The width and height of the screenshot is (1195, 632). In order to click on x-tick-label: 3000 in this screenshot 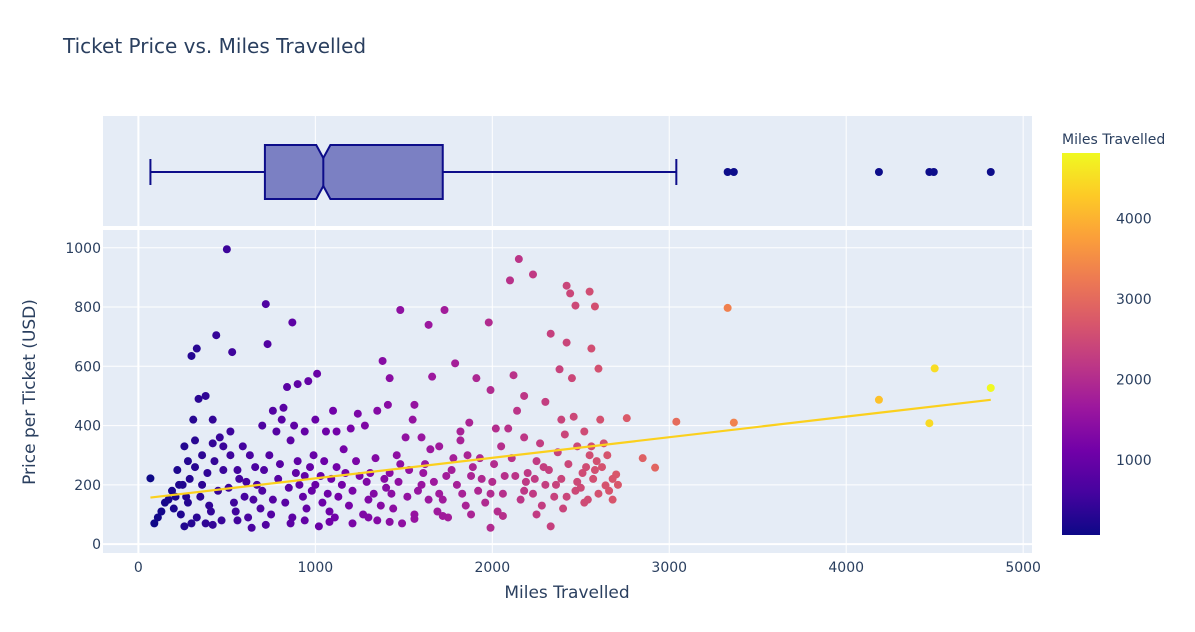, I will do `click(669, 568)`.